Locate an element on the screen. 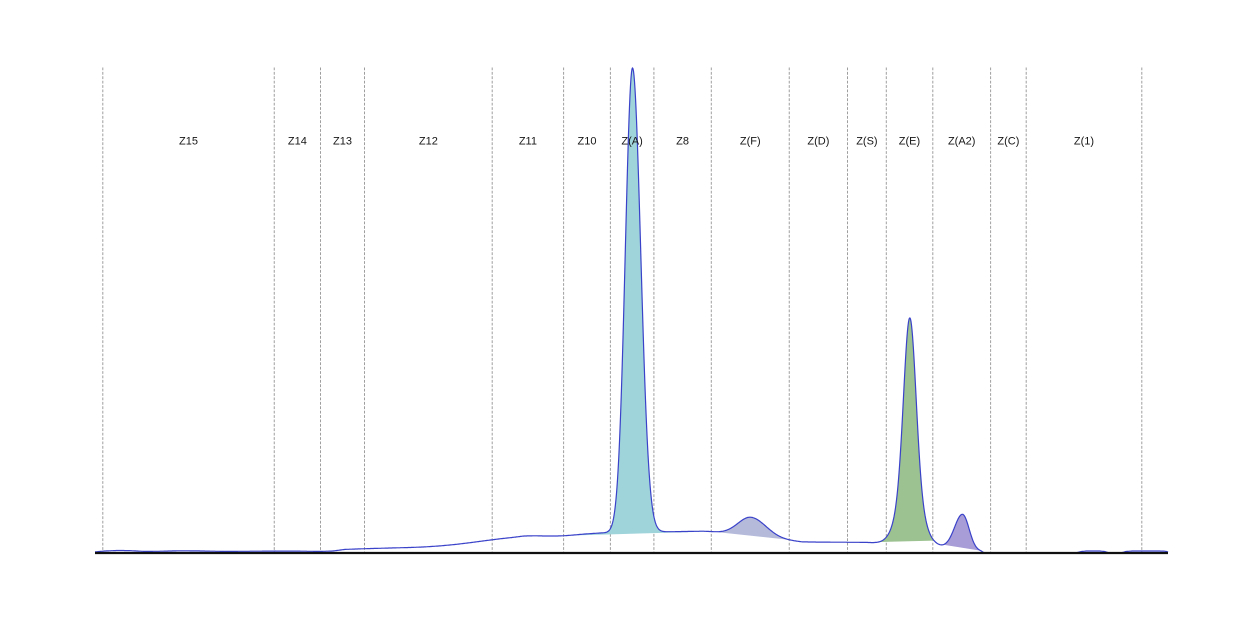  svg-text: Z(S) is located at coordinates (866, 142).